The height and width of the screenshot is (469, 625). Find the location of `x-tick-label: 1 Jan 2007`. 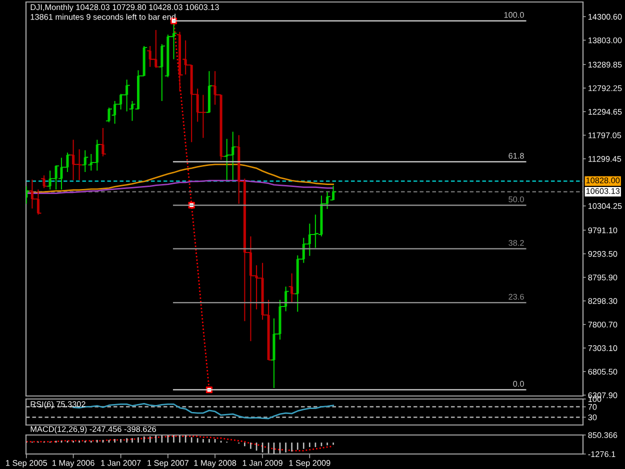

x-tick-label: 1 Jan 2007 is located at coordinates (121, 463).